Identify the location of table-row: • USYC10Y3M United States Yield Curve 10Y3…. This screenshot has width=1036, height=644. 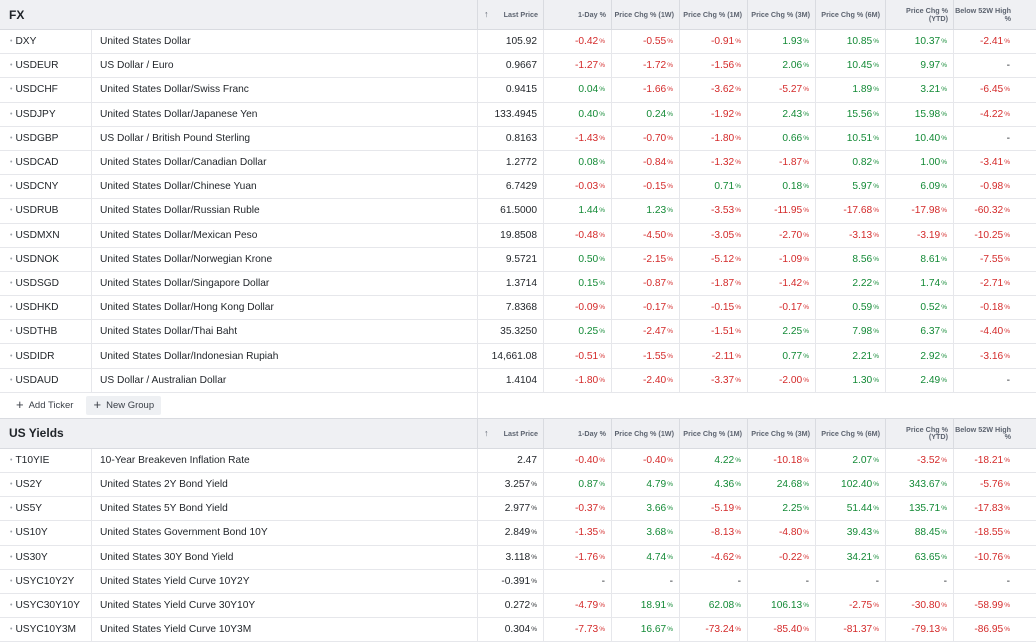
(518, 630).